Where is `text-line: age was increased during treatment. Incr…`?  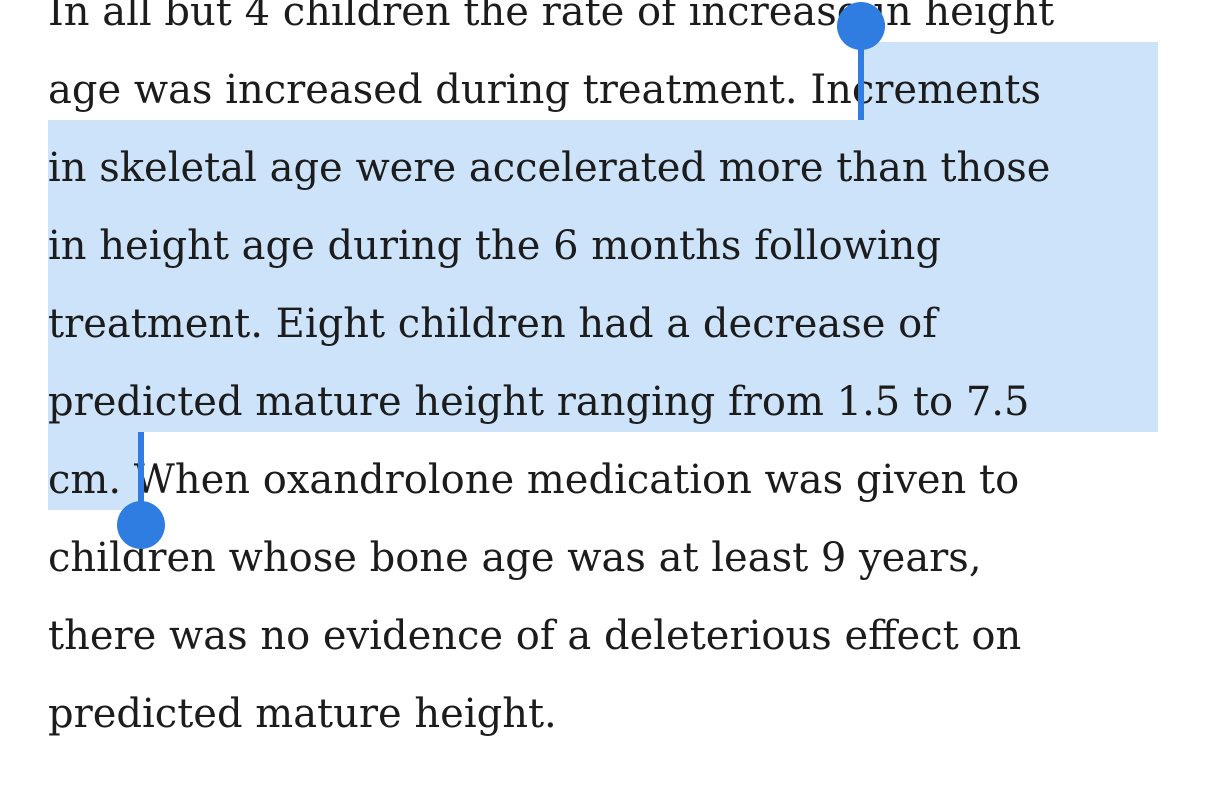 text-line: age was increased during treatment. Incr… is located at coordinates (603, 90).